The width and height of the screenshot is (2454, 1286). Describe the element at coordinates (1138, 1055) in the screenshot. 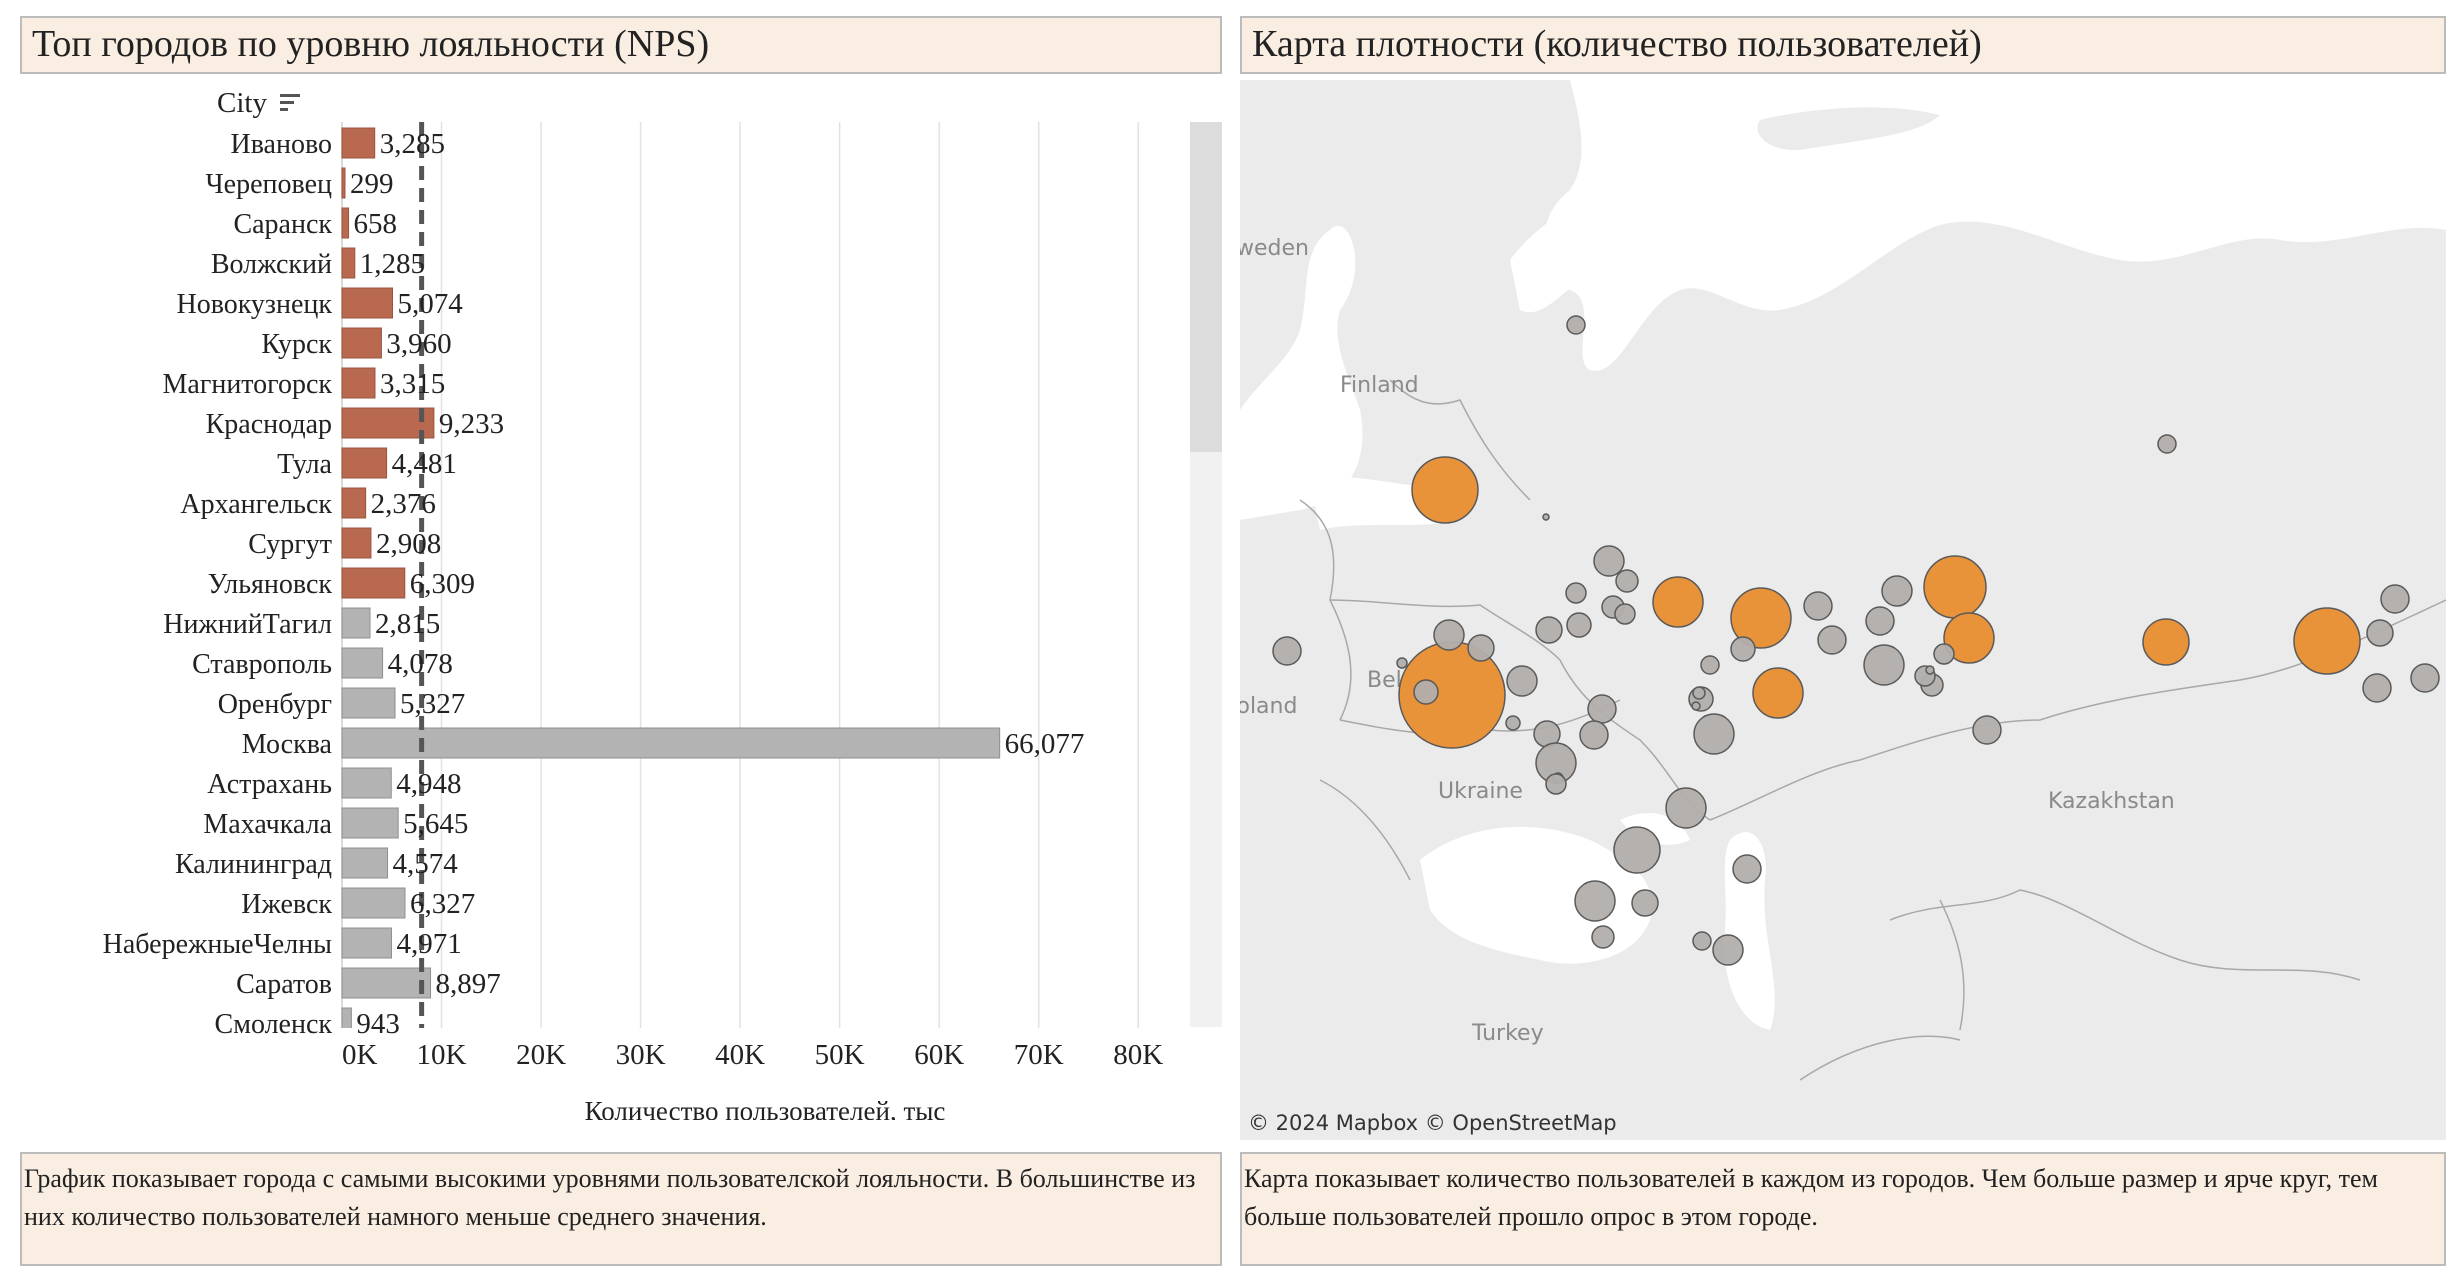

I see `x-tick-label: 80K` at that location.